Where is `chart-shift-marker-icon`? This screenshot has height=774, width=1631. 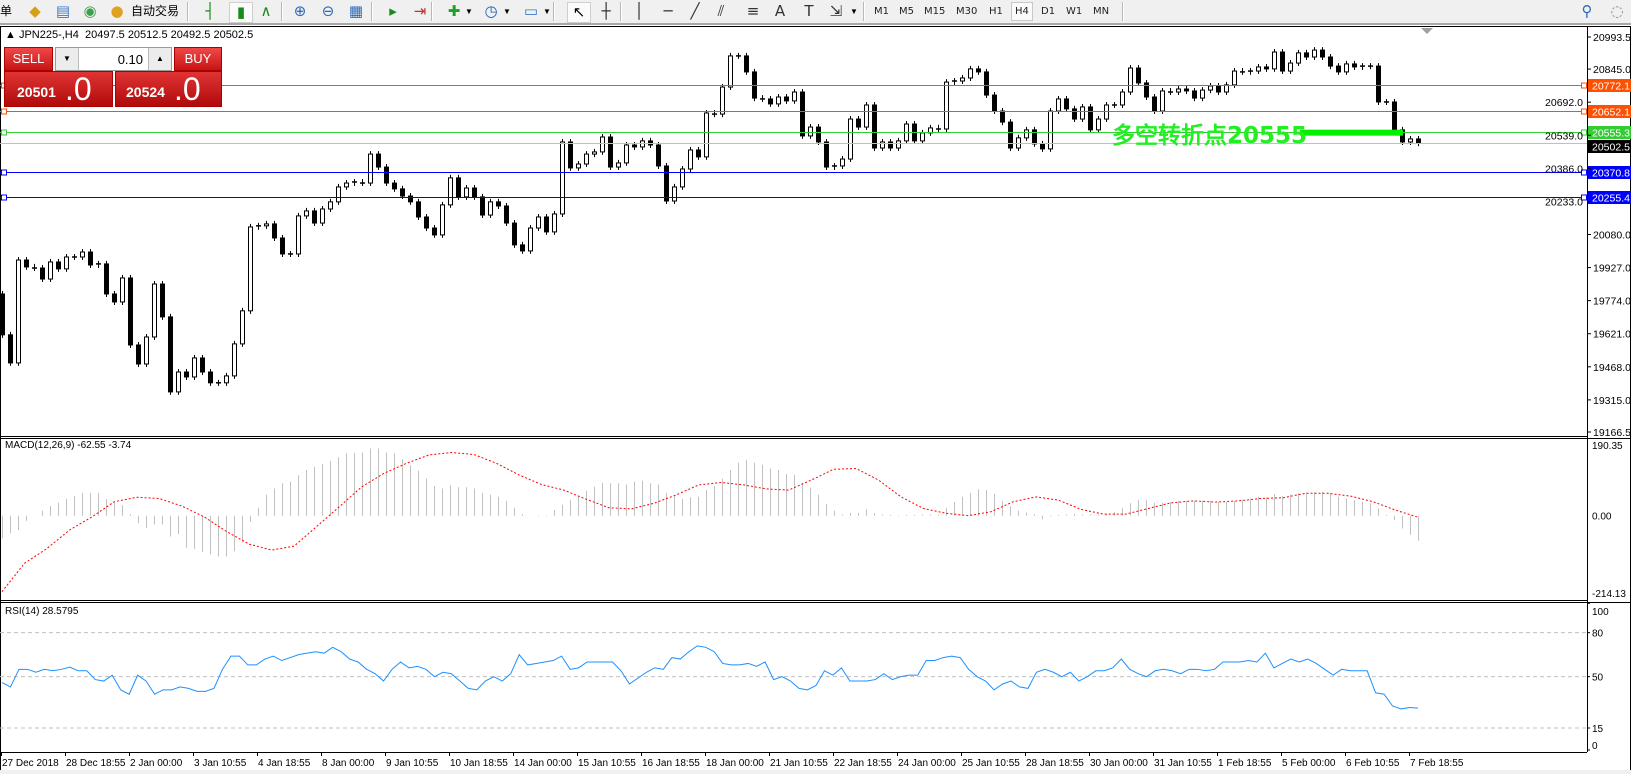
chart-shift-marker-icon is located at coordinates (1427, 31).